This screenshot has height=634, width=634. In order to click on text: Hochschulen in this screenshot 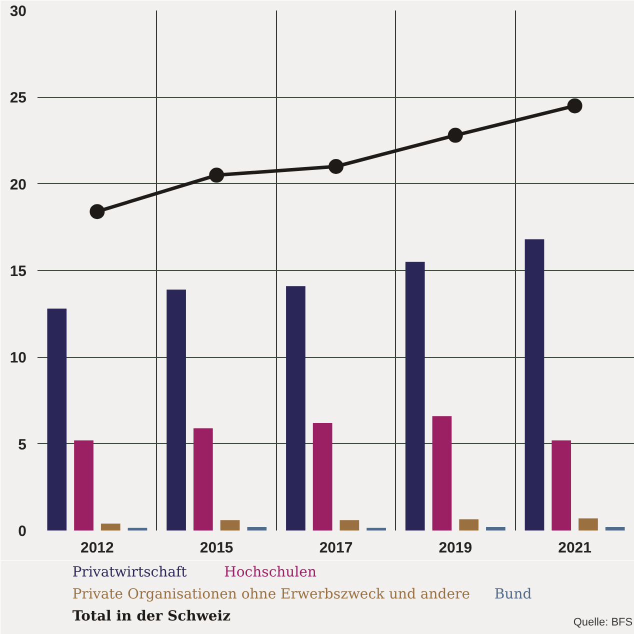, I will do `click(270, 572)`.